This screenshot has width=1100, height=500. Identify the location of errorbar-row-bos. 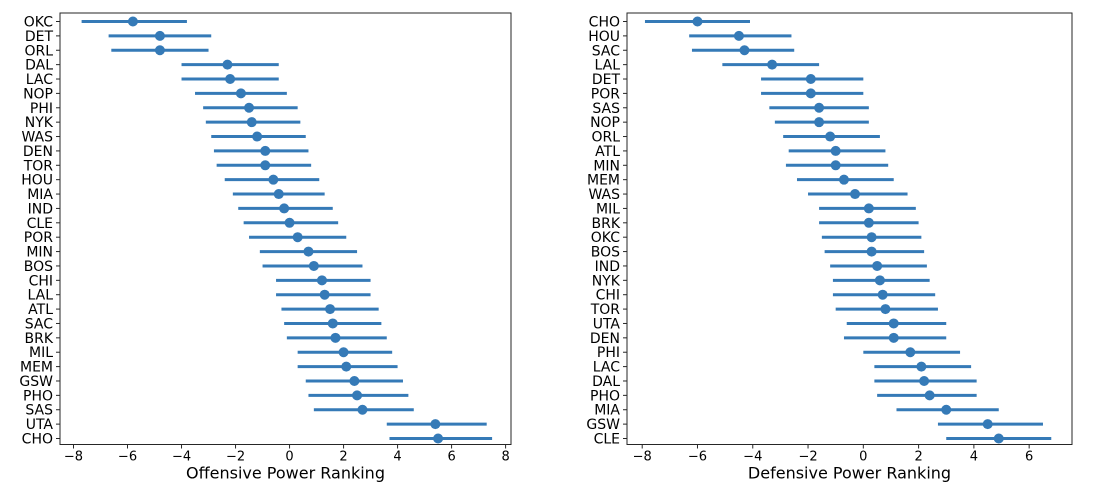
(874, 251).